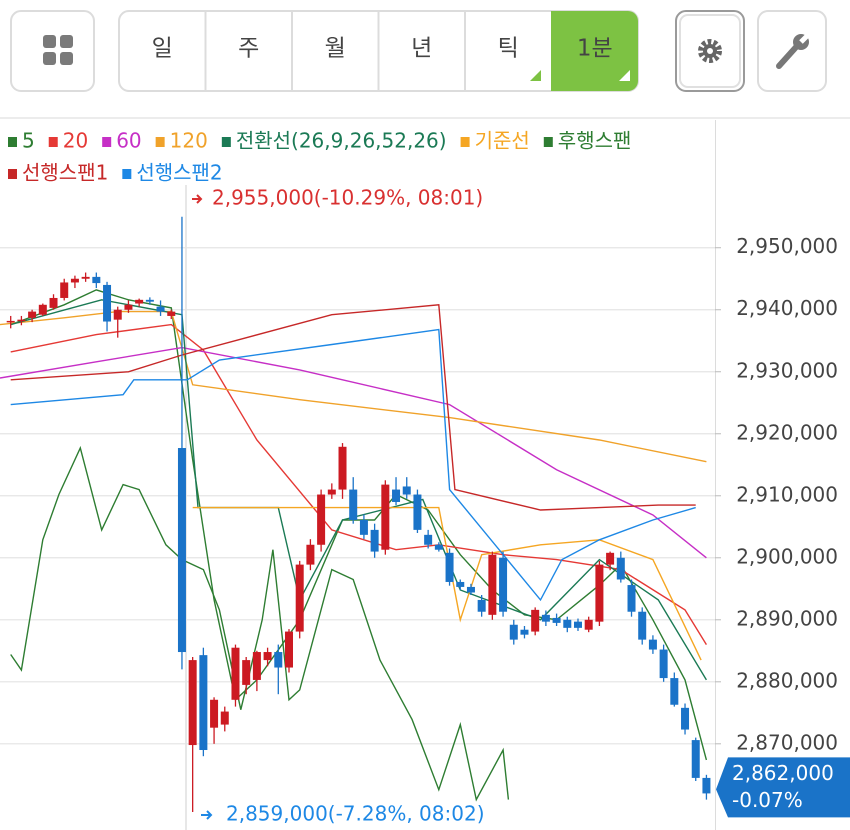 This screenshot has width=850, height=830. I want to click on legend-label: 기준선, so click(502, 141).